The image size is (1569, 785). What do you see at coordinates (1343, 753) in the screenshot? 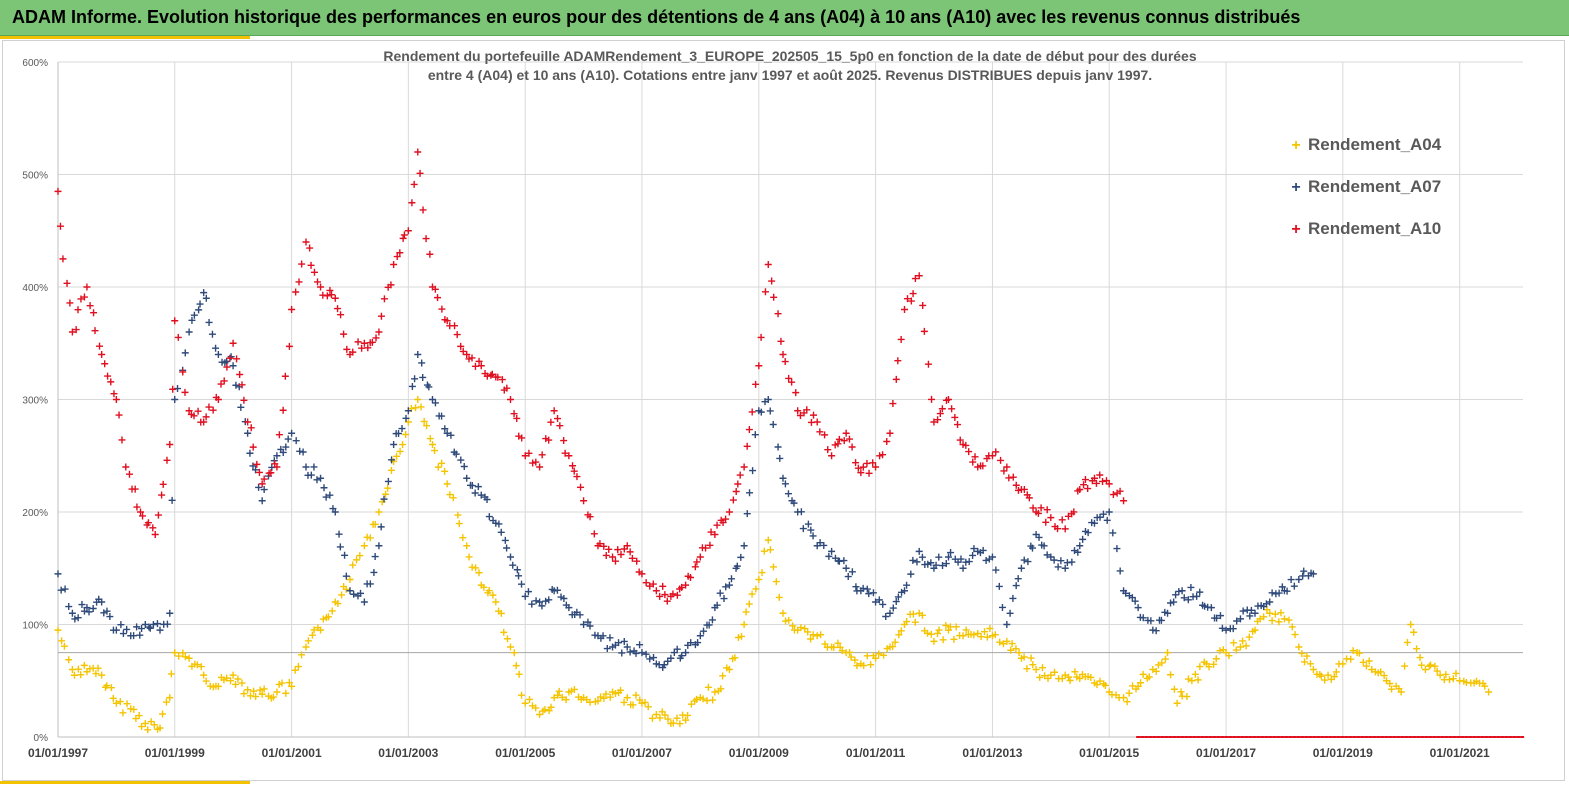
I see `x-tick-label: 01/01/2019` at bounding box center [1343, 753].